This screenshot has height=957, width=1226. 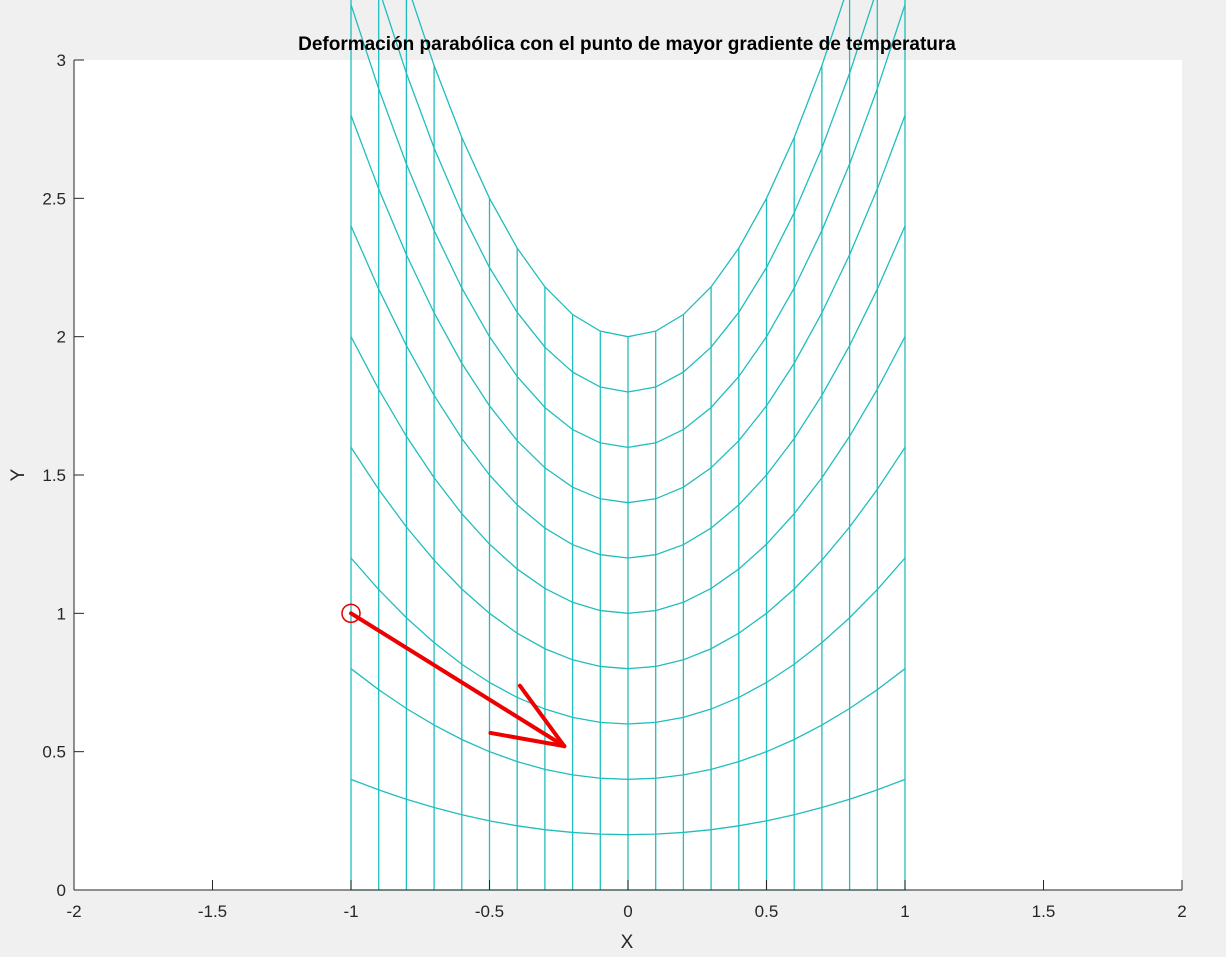 I want to click on y-tick-label-1: 0.5, so click(x=54, y=752).